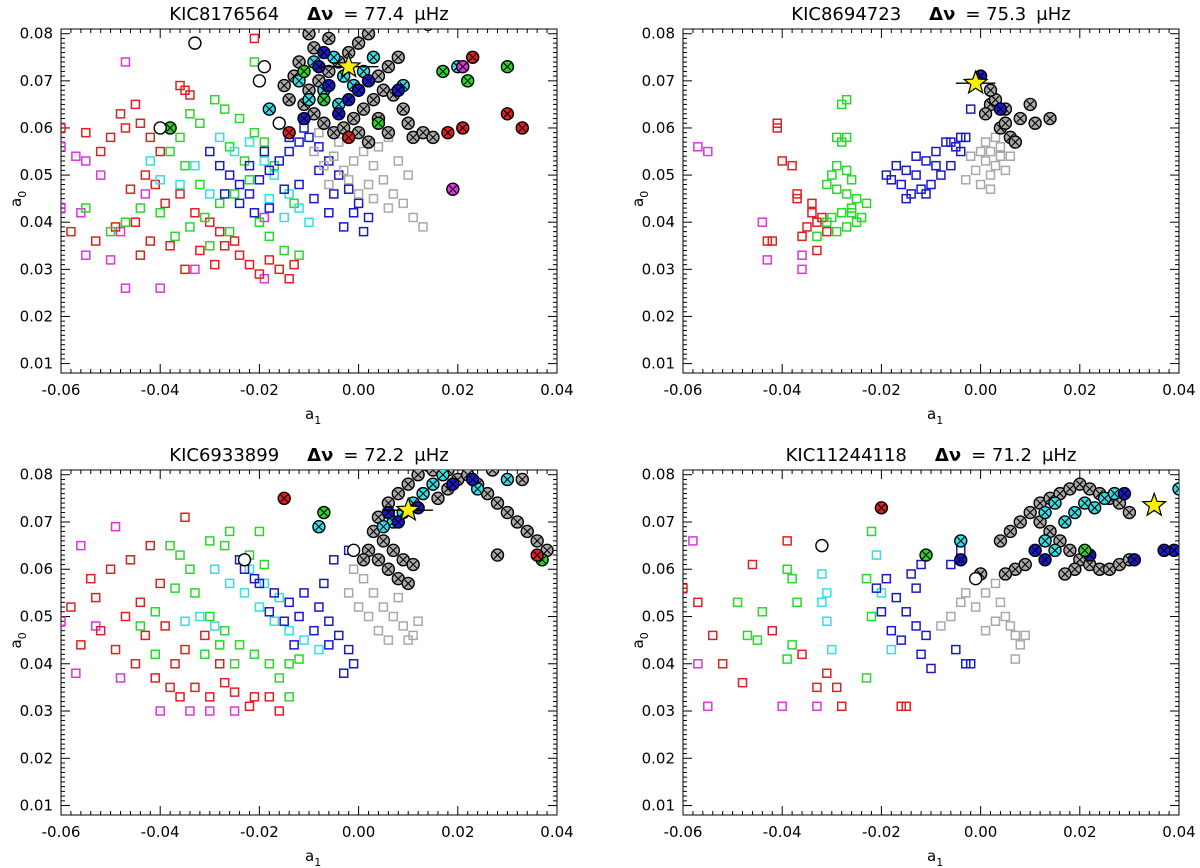  What do you see at coordinates (423, 493) in the screenshot?
I see `circle-point-cyan` at bounding box center [423, 493].